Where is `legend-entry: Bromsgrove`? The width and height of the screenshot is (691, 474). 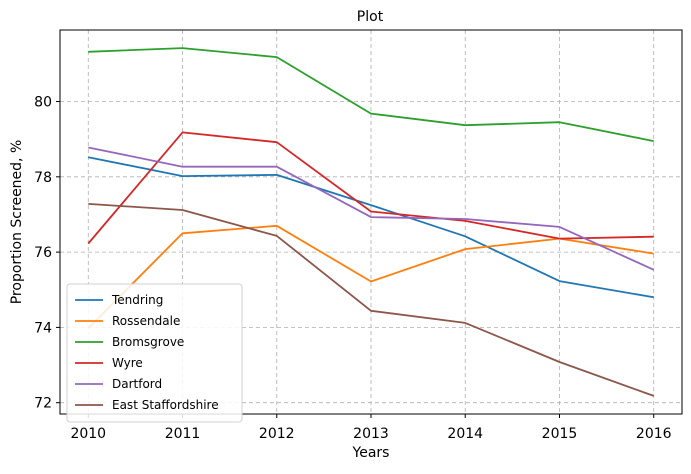 legend-entry: Bromsgrove is located at coordinates (148, 342).